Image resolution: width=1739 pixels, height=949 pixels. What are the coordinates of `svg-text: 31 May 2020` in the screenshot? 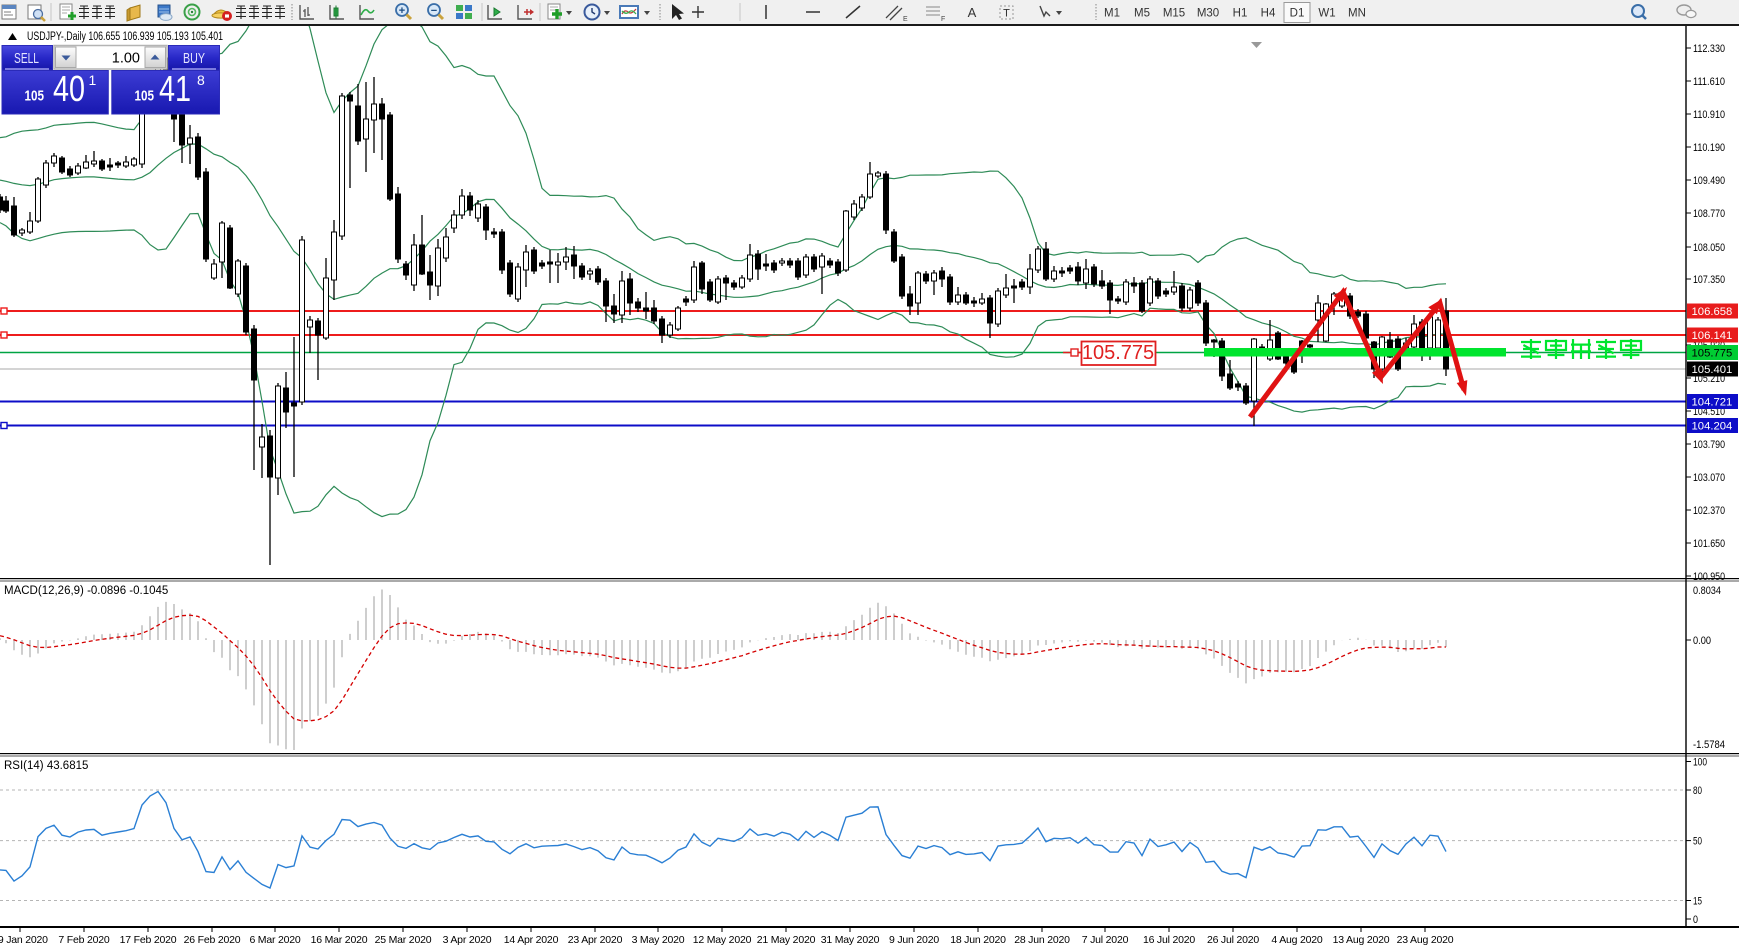 It's located at (850, 940).